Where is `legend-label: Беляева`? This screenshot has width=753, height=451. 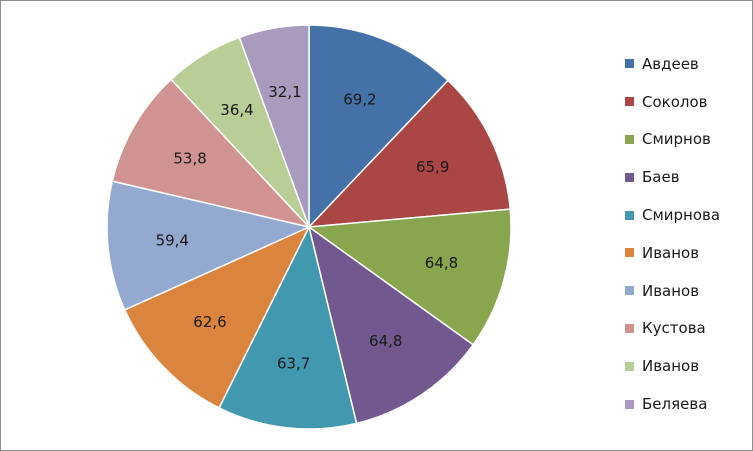 legend-label: Беляева is located at coordinates (675, 404).